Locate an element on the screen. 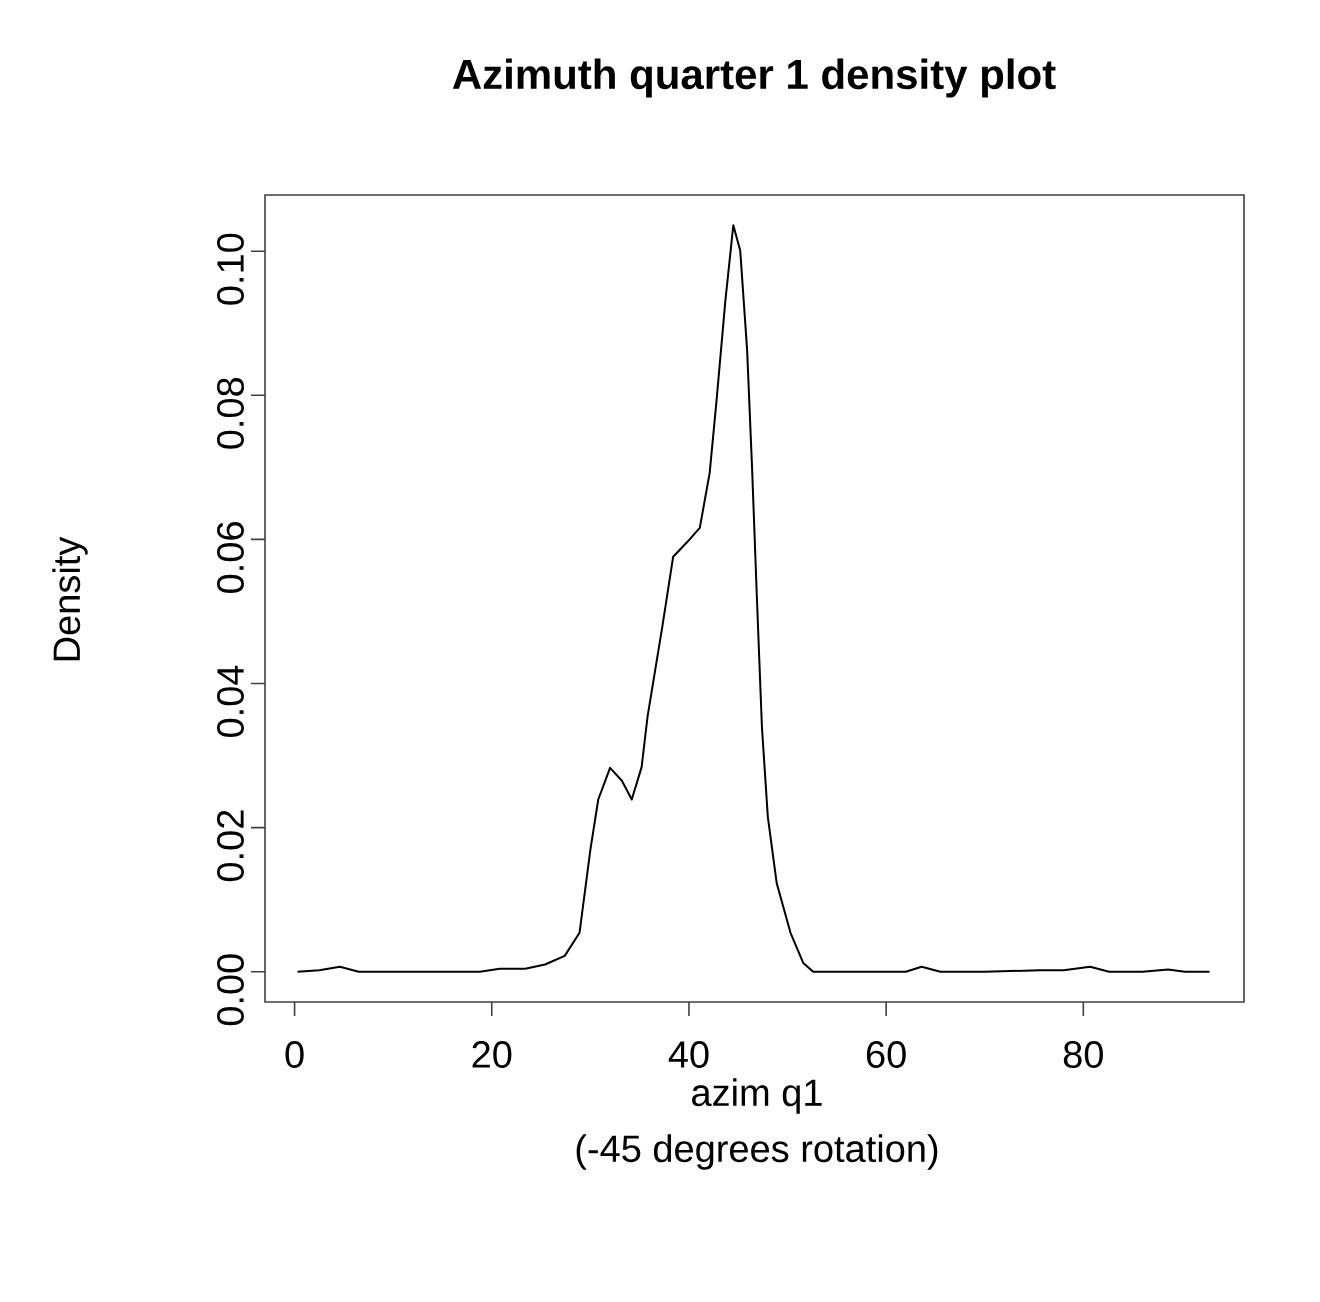  text: (-45 degrees rotation) is located at coordinates (757, 1152).